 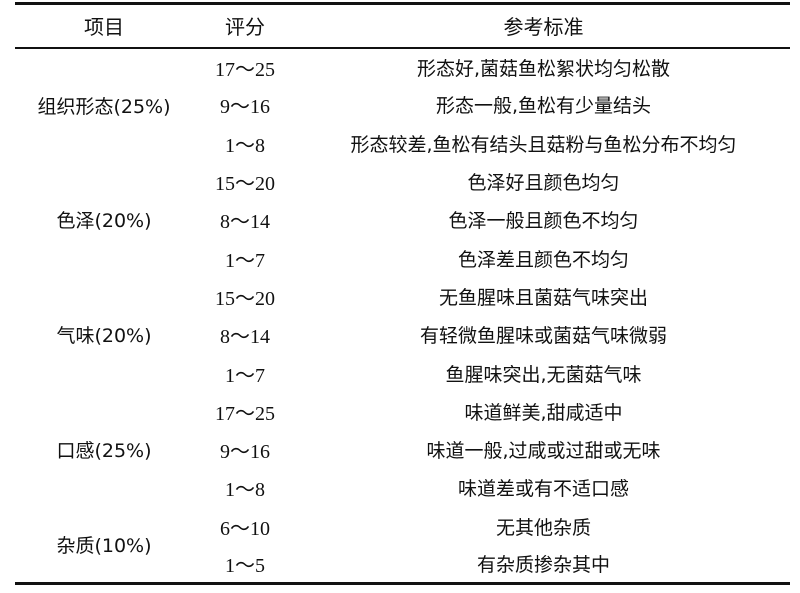 I want to click on header-item: 项目, so click(x=104, y=27).